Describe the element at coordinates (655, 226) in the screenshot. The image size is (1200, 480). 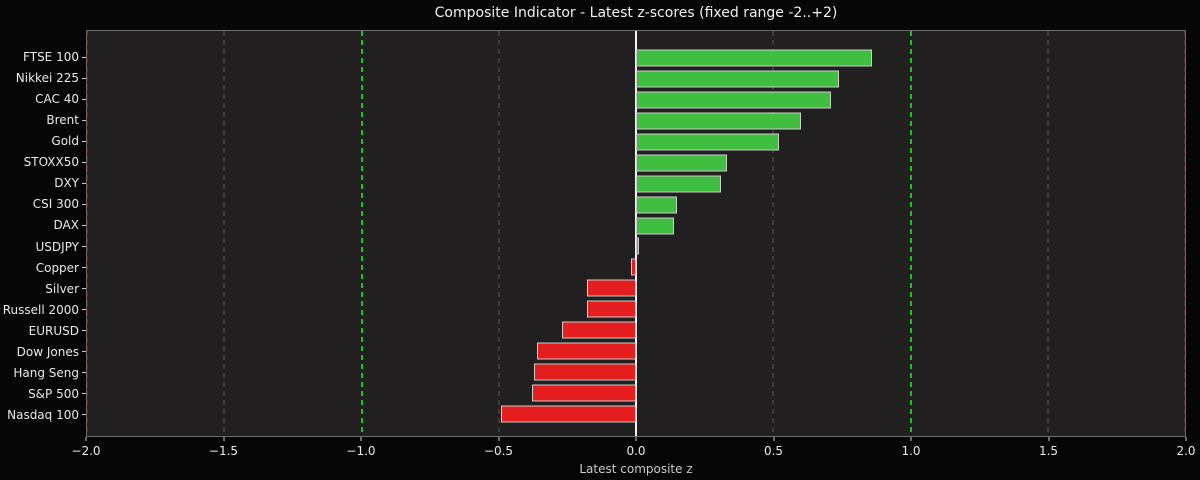
I see `bar-dax` at that location.